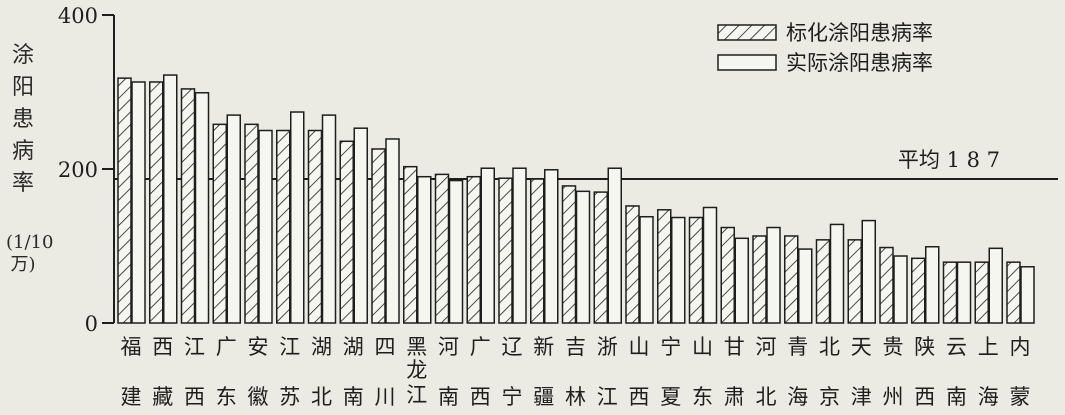 Image resolution: width=1065 pixels, height=415 pixels. What do you see at coordinates (734, 372) in the screenshot?
I see `x-tick-label: 甘肃` at bounding box center [734, 372].